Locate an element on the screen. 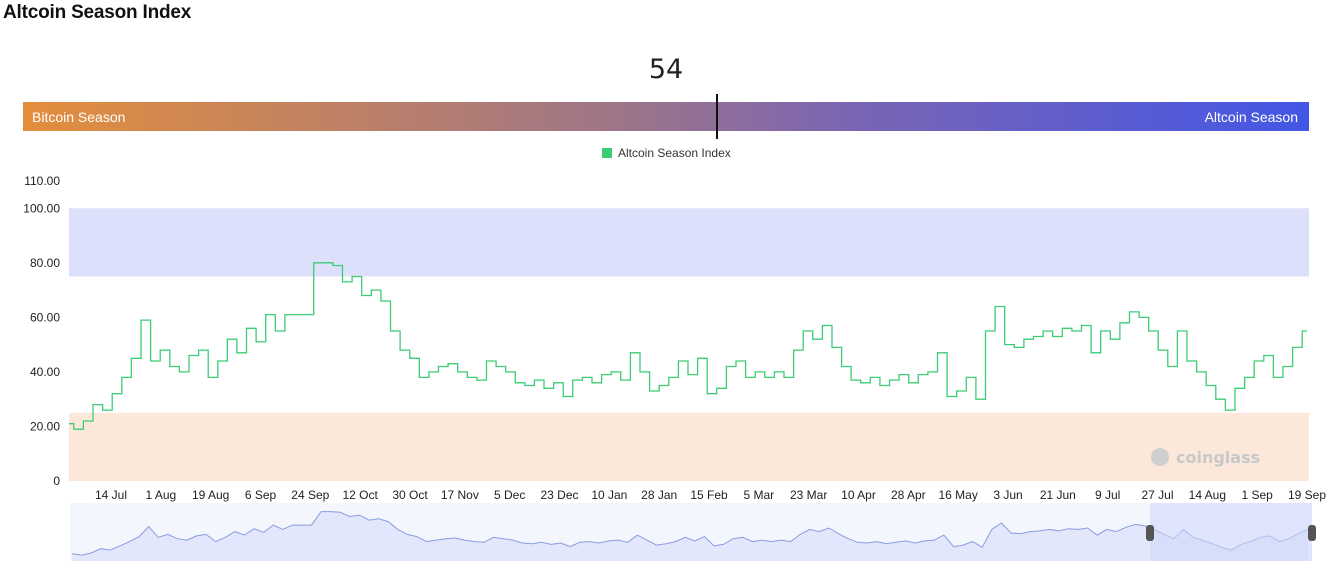 The image size is (1343, 569). gauge-marker is located at coordinates (717, 116).